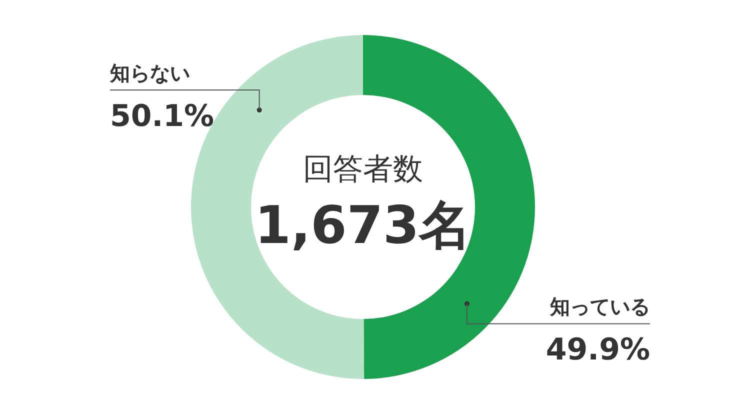 The width and height of the screenshot is (750, 406). I want to click on text: 回答者数, so click(363, 169).